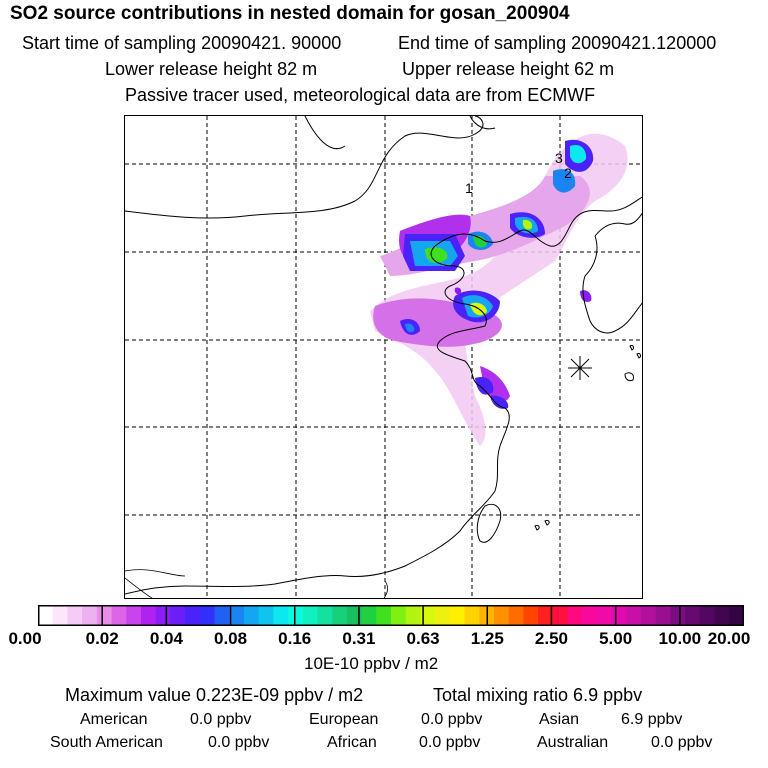 The image size is (768, 768). Describe the element at coordinates (221, 719) in the screenshot. I see `source-american-value: 0.0 ppbv` at that location.